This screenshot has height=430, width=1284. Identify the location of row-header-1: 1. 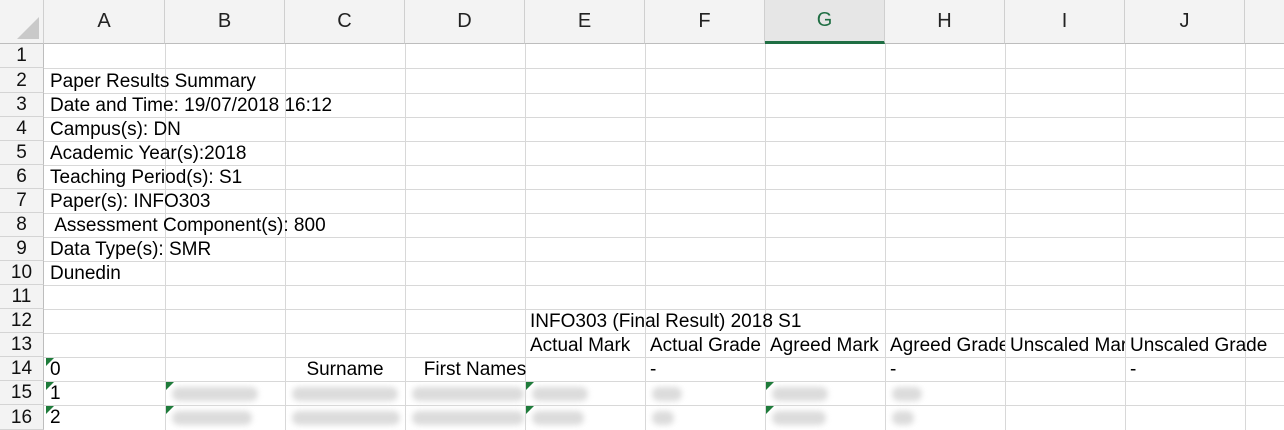
(22, 56).